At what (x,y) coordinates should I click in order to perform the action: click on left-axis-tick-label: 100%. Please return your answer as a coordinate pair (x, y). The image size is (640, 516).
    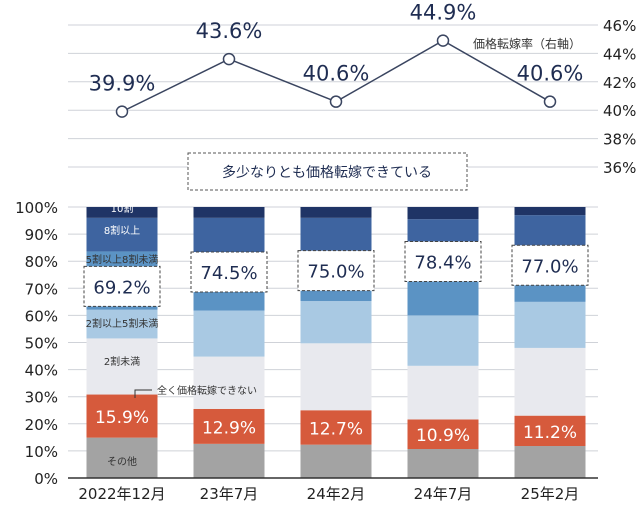
    Looking at the image, I should click on (36, 208).